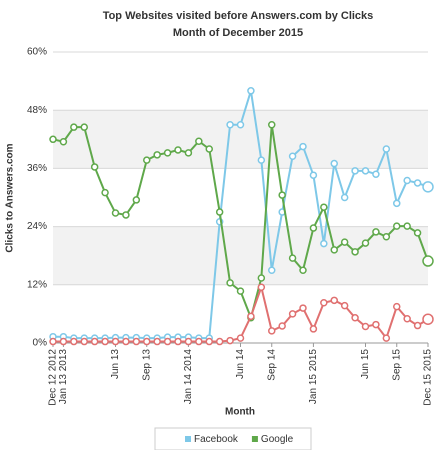 The width and height of the screenshot is (448, 450). What do you see at coordinates (240, 364) in the screenshot?
I see `x-tick-label: Jun 14` at bounding box center [240, 364].